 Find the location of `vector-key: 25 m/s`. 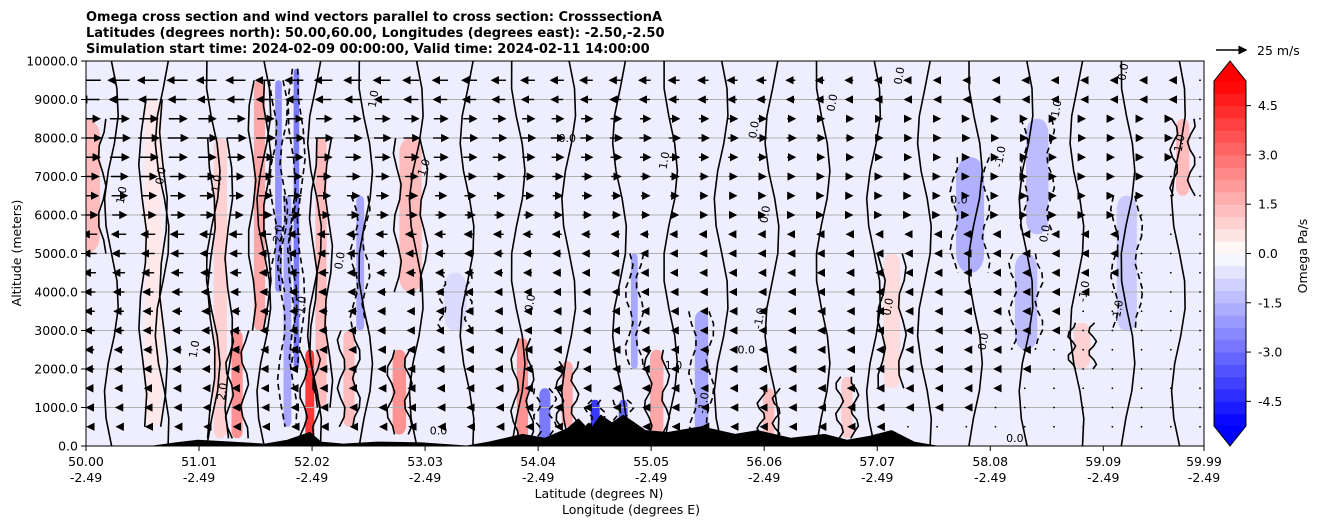

vector-key: 25 m/s is located at coordinates (1258, 50).